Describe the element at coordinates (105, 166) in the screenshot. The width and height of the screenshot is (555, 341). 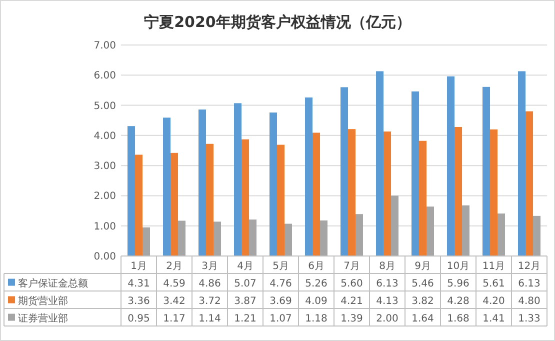
I see `y-tick-label: 3.00` at that location.